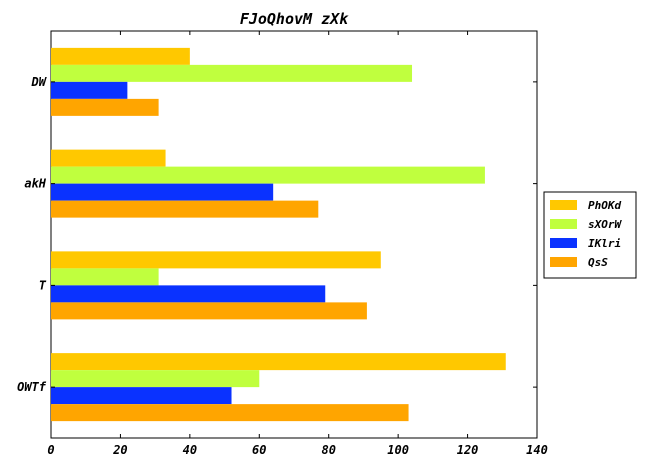 This screenshot has height=469, width=670. I want to click on bar-PhOKd-T, so click(216, 260).